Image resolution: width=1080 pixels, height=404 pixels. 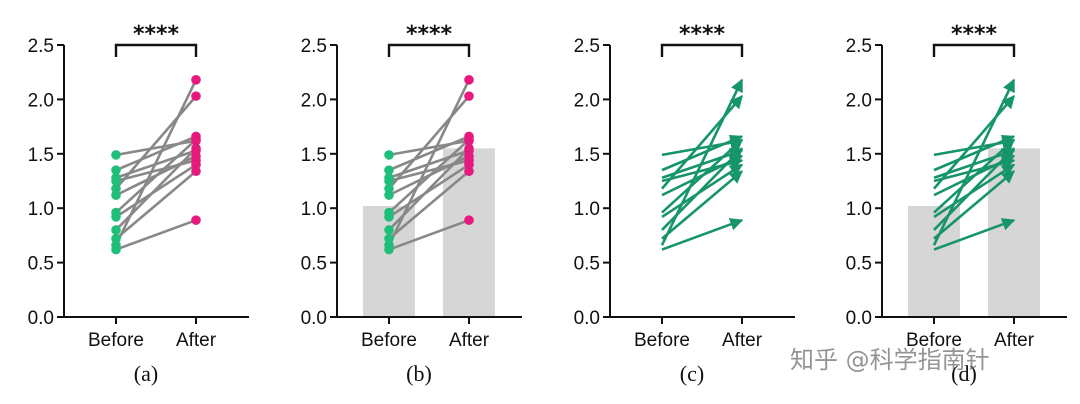 What do you see at coordinates (419, 373) in the screenshot?
I see `panel-caption: (b)` at bounding box center [419, 373].